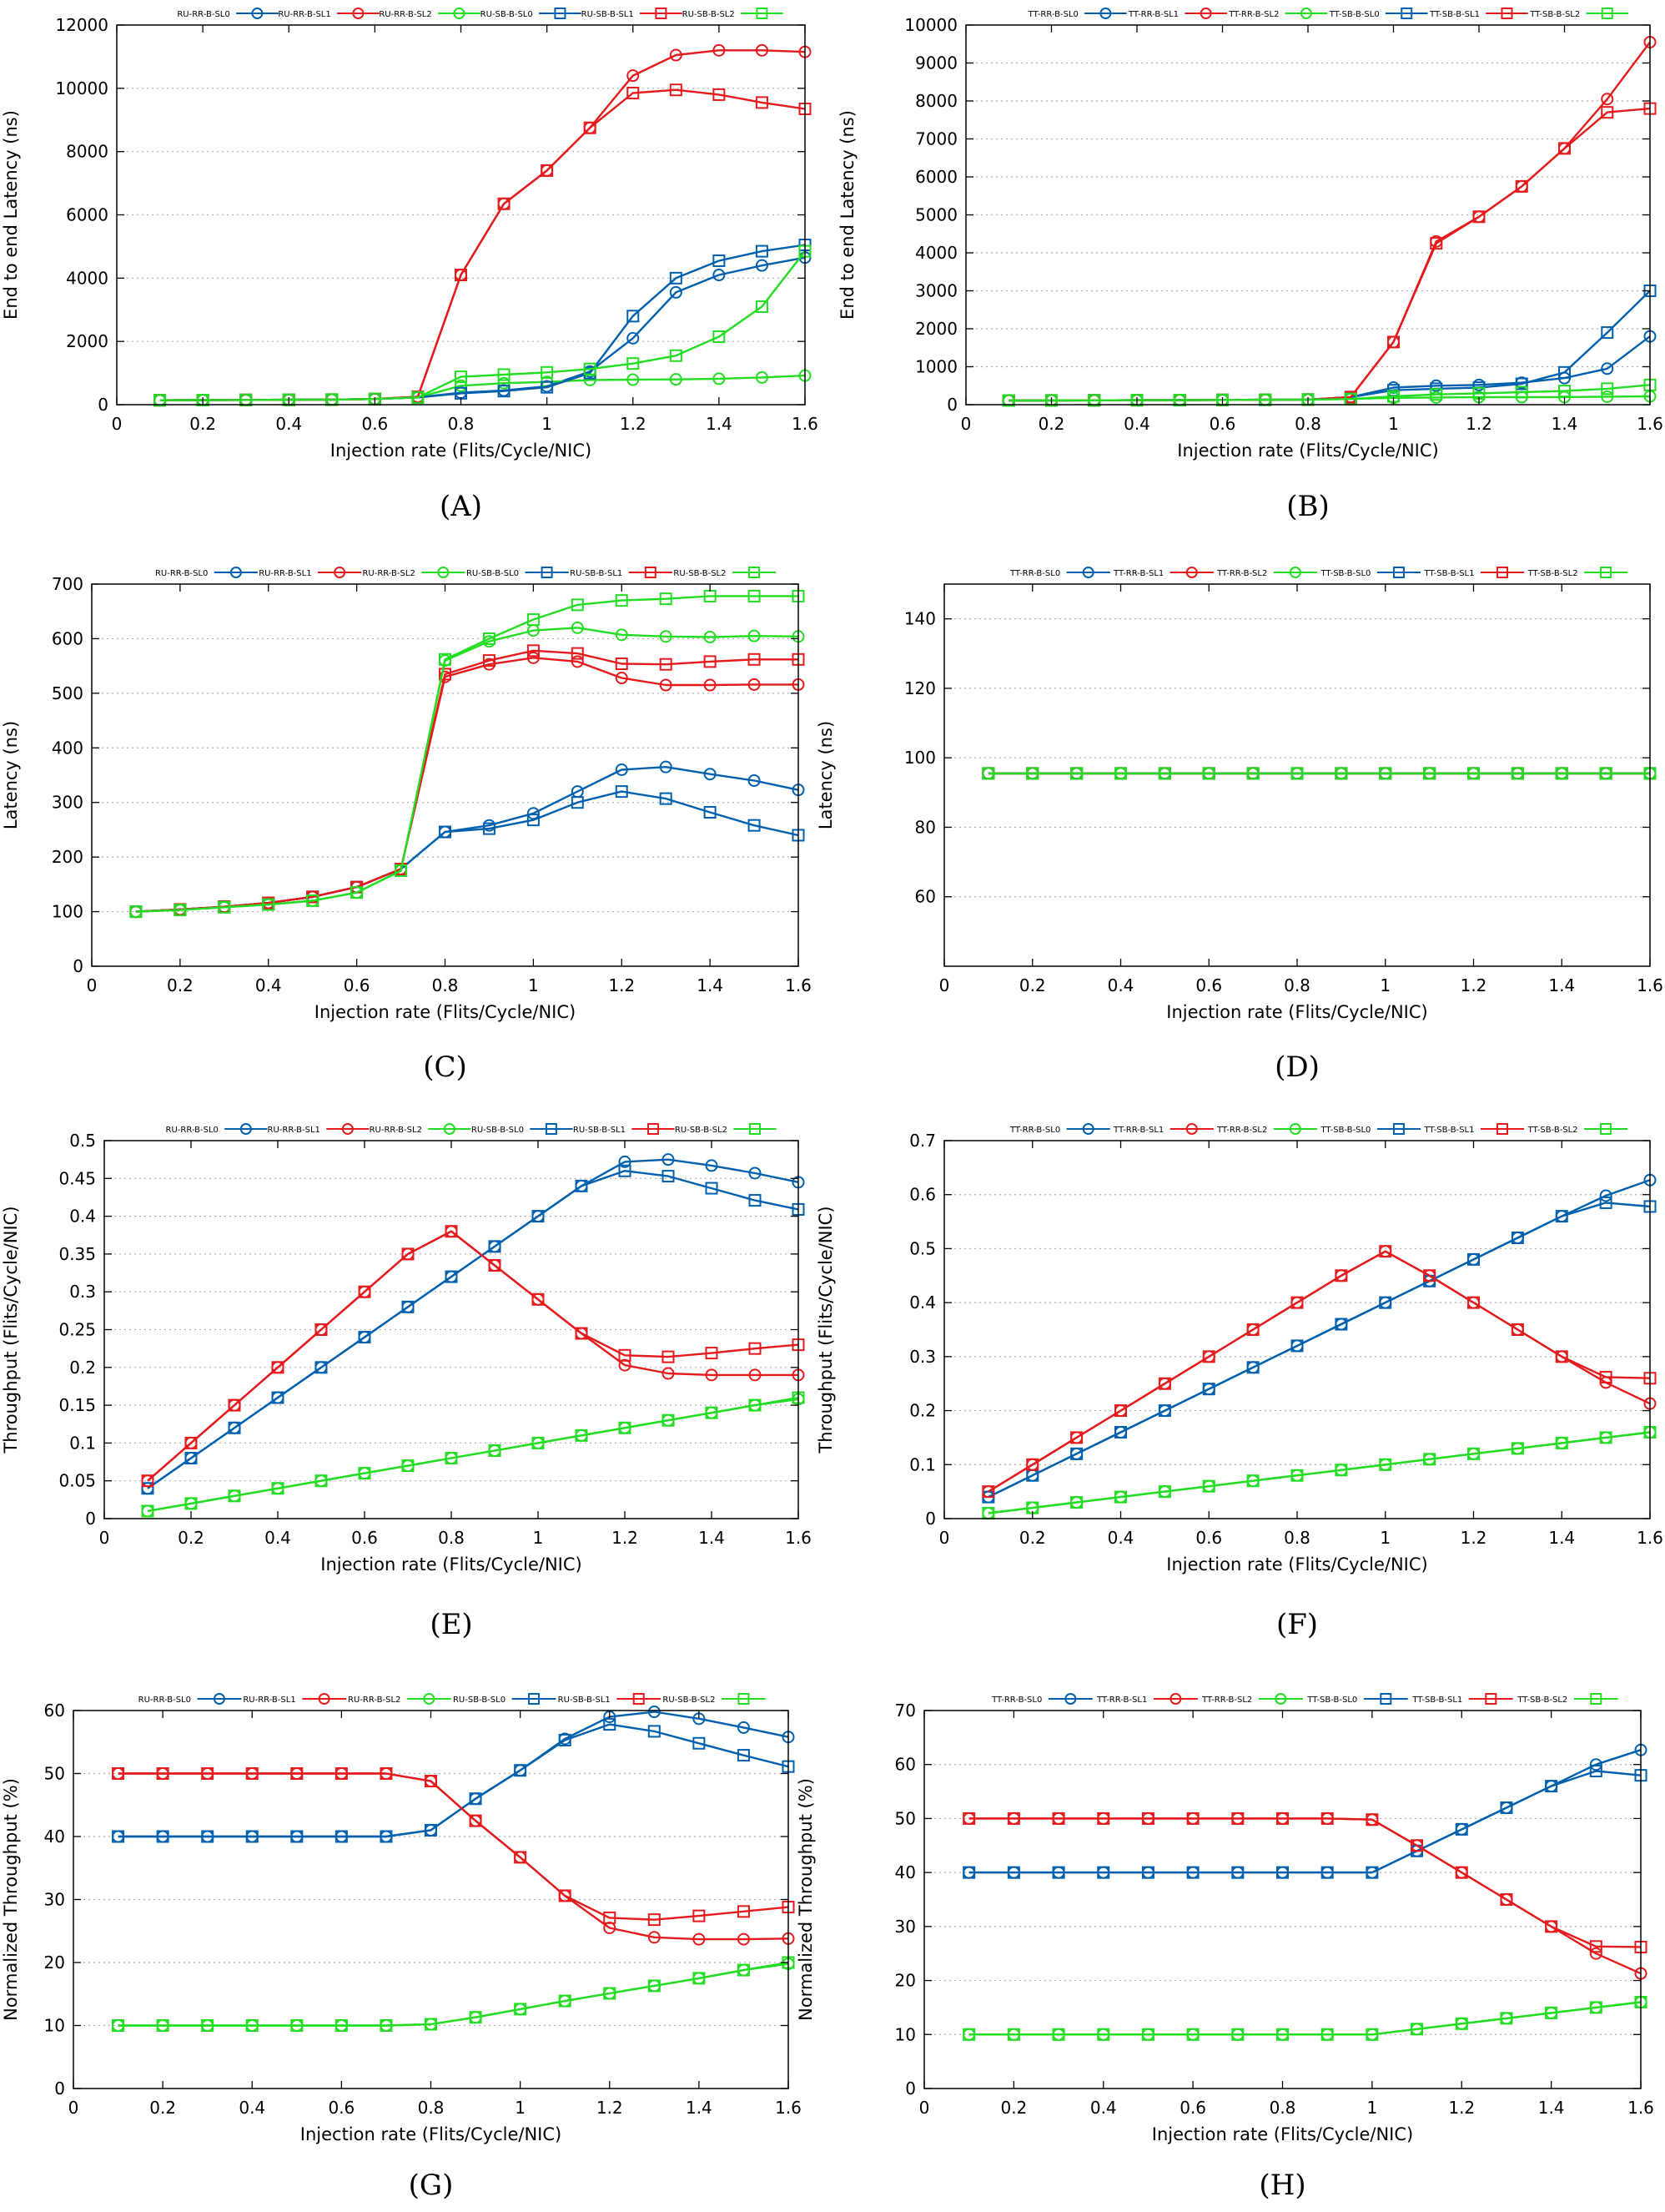 Image resolution: width=1665 pixels, height=2212 pixels. What do you see at coordinates (1241, 573) in the screenshot?
I see `legend-entry-label: TT-RR-B-SL2` at bounding box center [1241, 573].